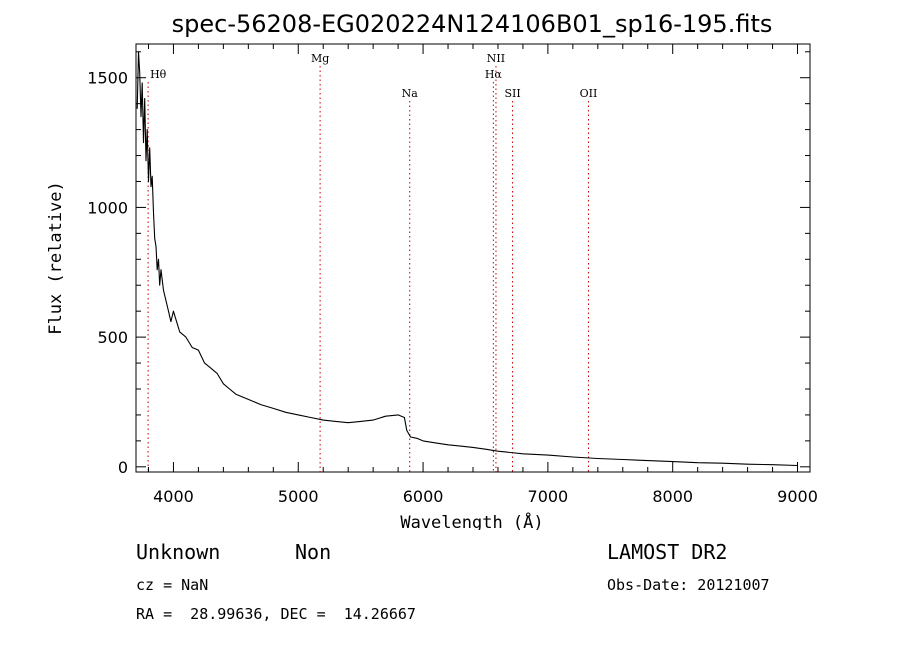  What do you see at coordinates (172, 585) in the screenshot?
I see `redshift-cz: cz = NaN` at bounding box center [172, 585].